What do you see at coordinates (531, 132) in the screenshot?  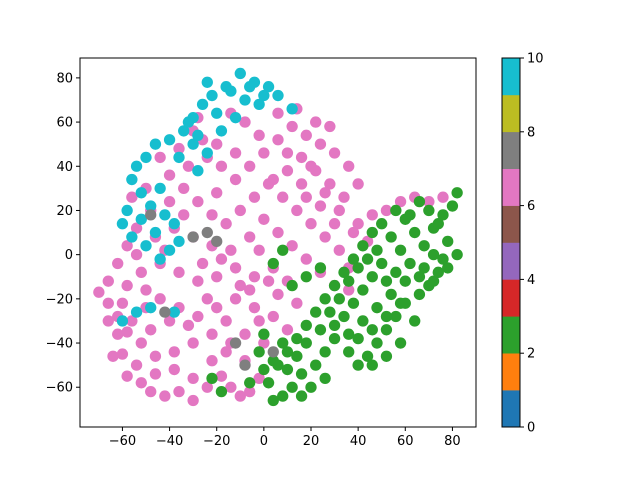 I see `colorbar-tick-label: 8` at bounding box center [531, 132].